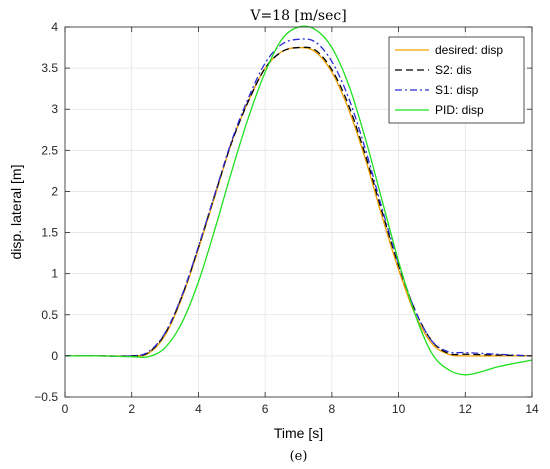 Image resolution: width=550 pixels, height=469 pixels. I want to click on y-tick-label: 1, so click(54, 274).